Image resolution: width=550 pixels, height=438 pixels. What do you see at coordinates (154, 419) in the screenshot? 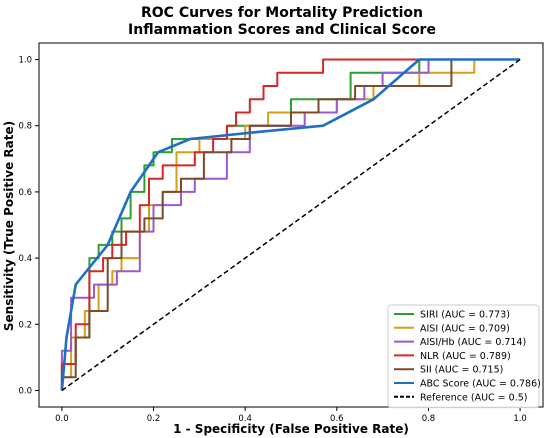
I see `x-tick-label: 0.2` at bounding box center [154, 419].